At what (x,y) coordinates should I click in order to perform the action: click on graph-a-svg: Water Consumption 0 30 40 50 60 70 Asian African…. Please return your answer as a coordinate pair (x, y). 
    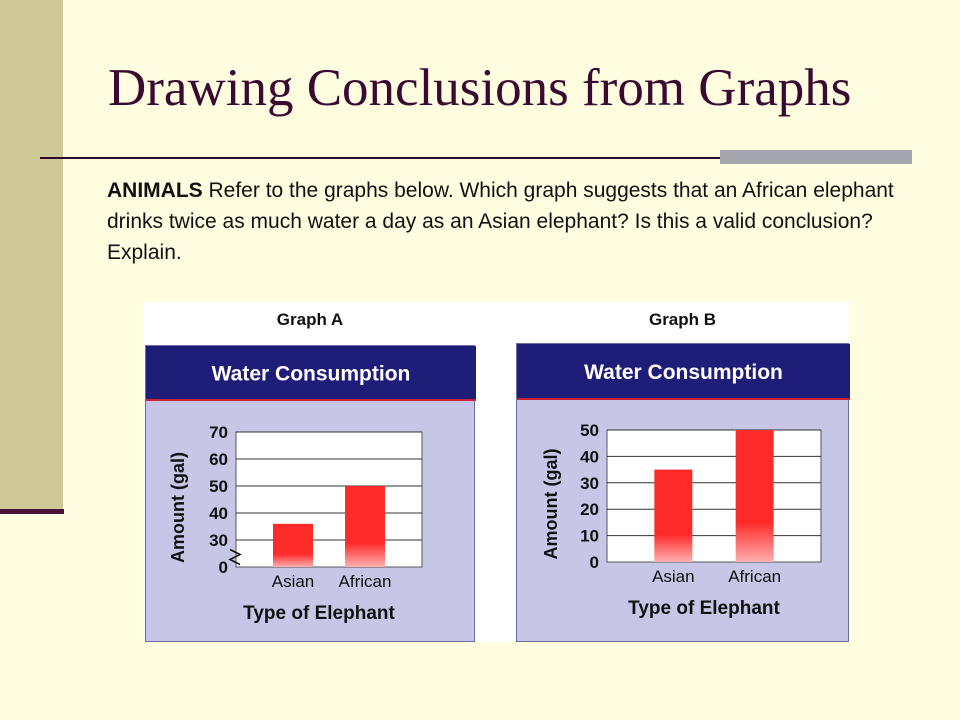
    Looking at the image, I should click on (311, 485).